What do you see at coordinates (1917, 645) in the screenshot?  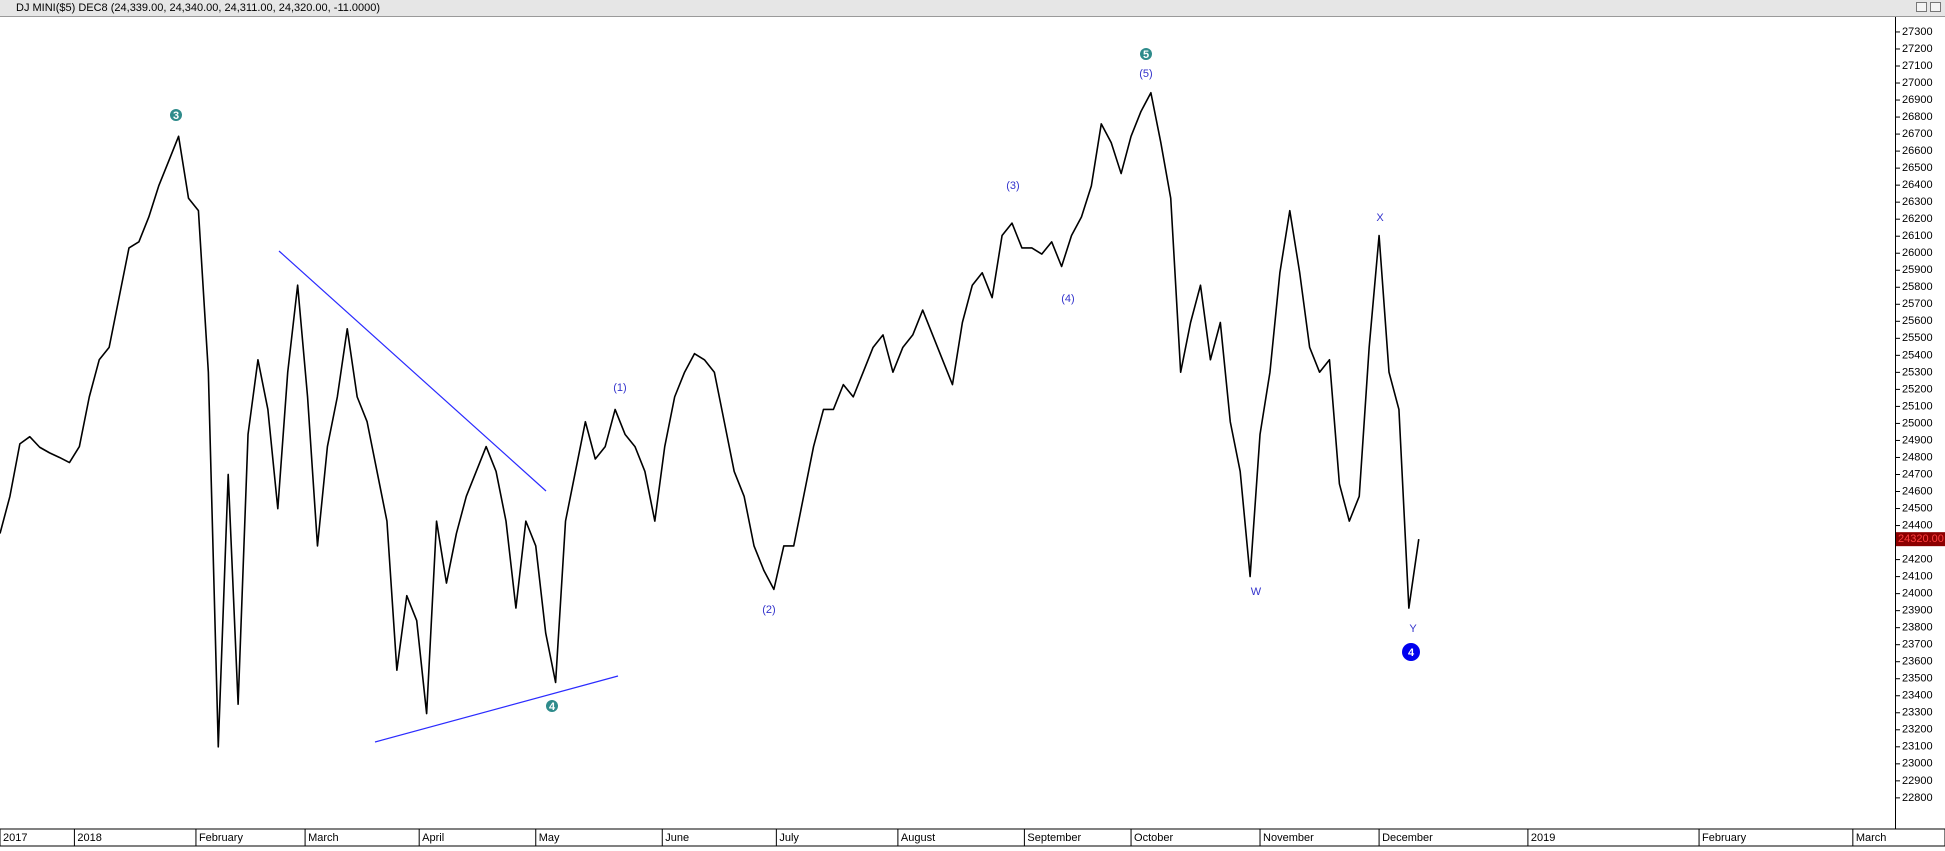 I see `y-tick-label: 23700` at bounding box center [1917, 645].